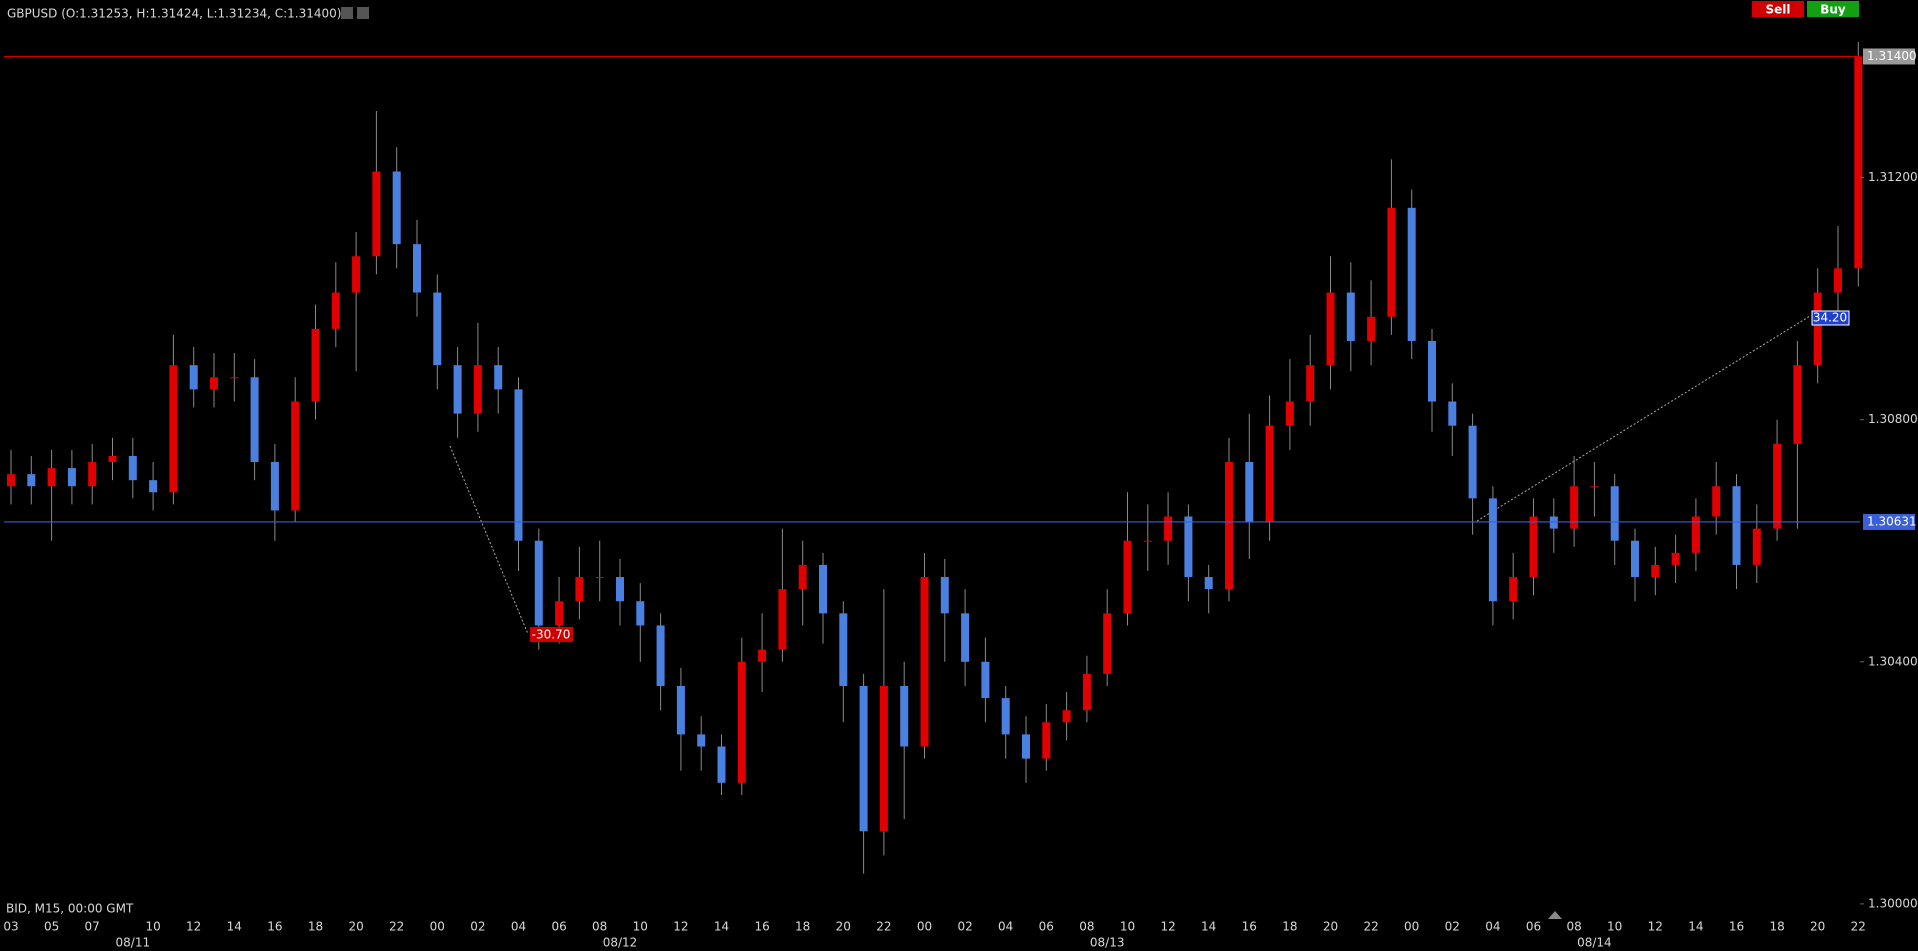  What do you see at coordinates (1893, 903) in the screenshot?
I see `y-tick-label: 1.30000` at bounding box center [1893, 903].